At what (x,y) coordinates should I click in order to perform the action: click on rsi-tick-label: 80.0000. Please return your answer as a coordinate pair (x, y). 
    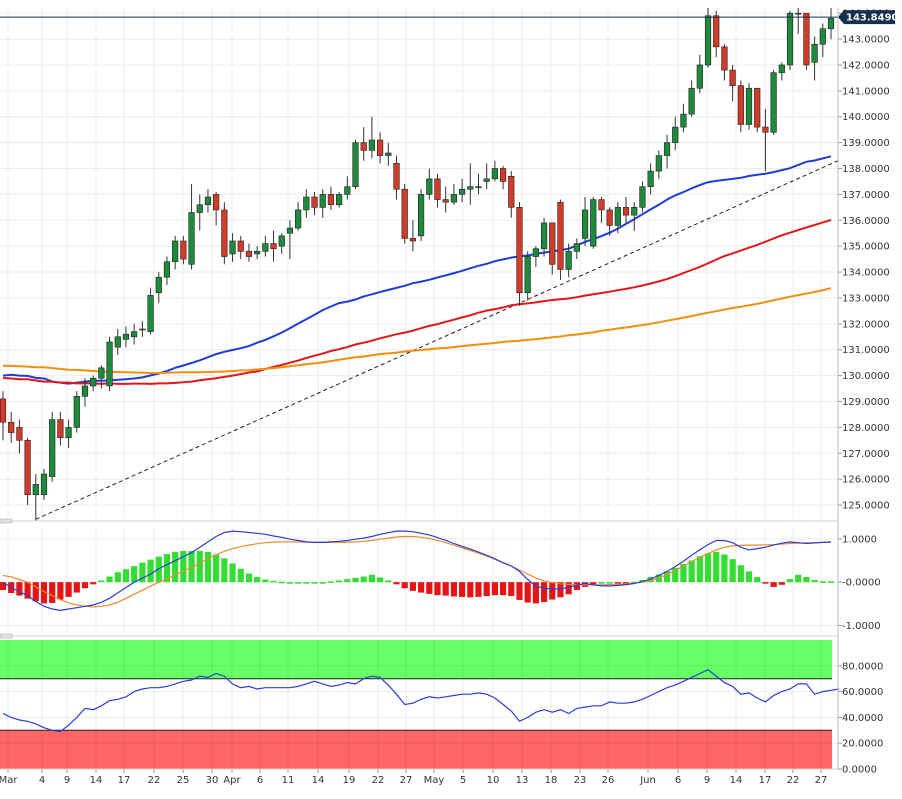
    Looking at the image, I should click on (862, 666).